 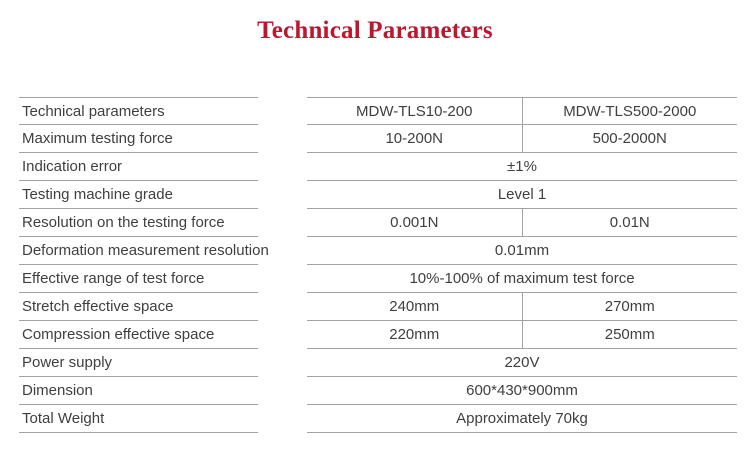 I want to click on table-row: Dimension 600*430*900mm, so click(x=378, y=391).